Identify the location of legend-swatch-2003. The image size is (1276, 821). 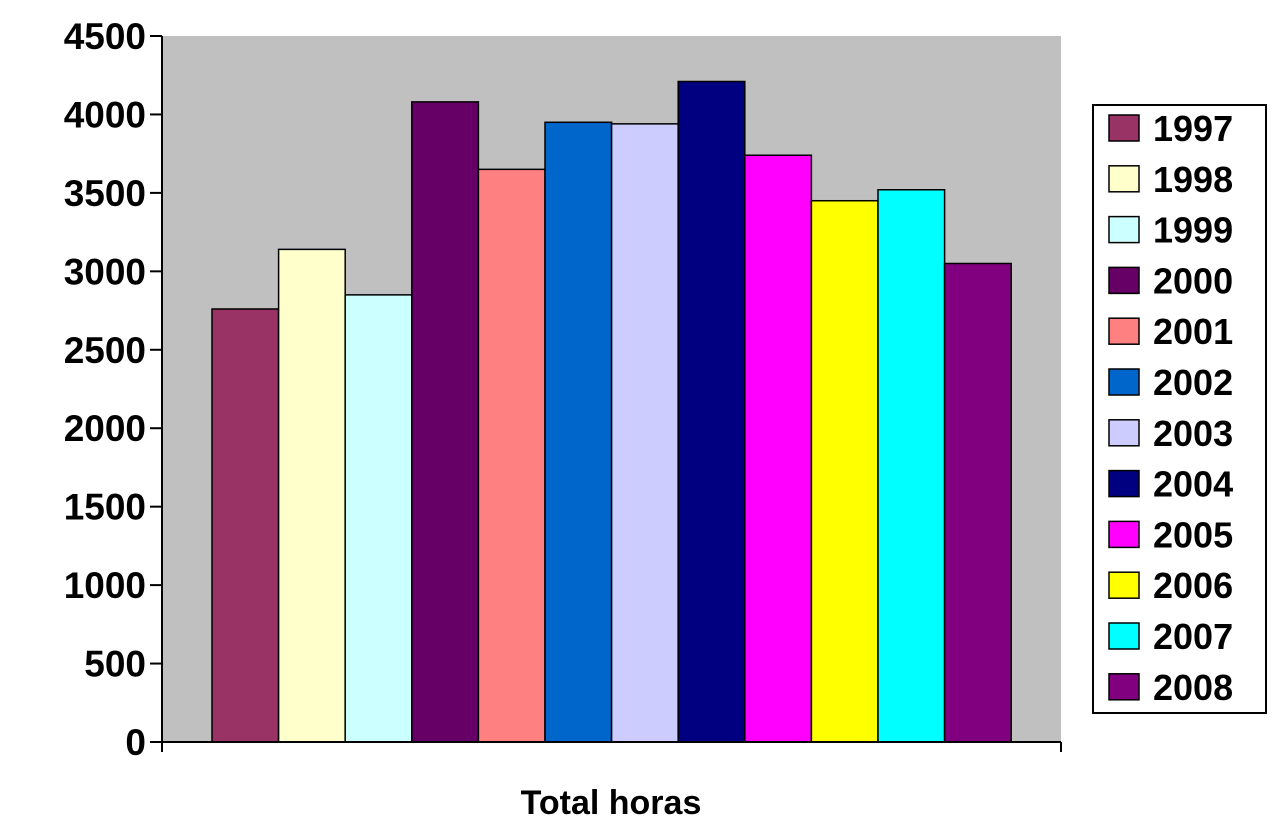
(1124, 433).